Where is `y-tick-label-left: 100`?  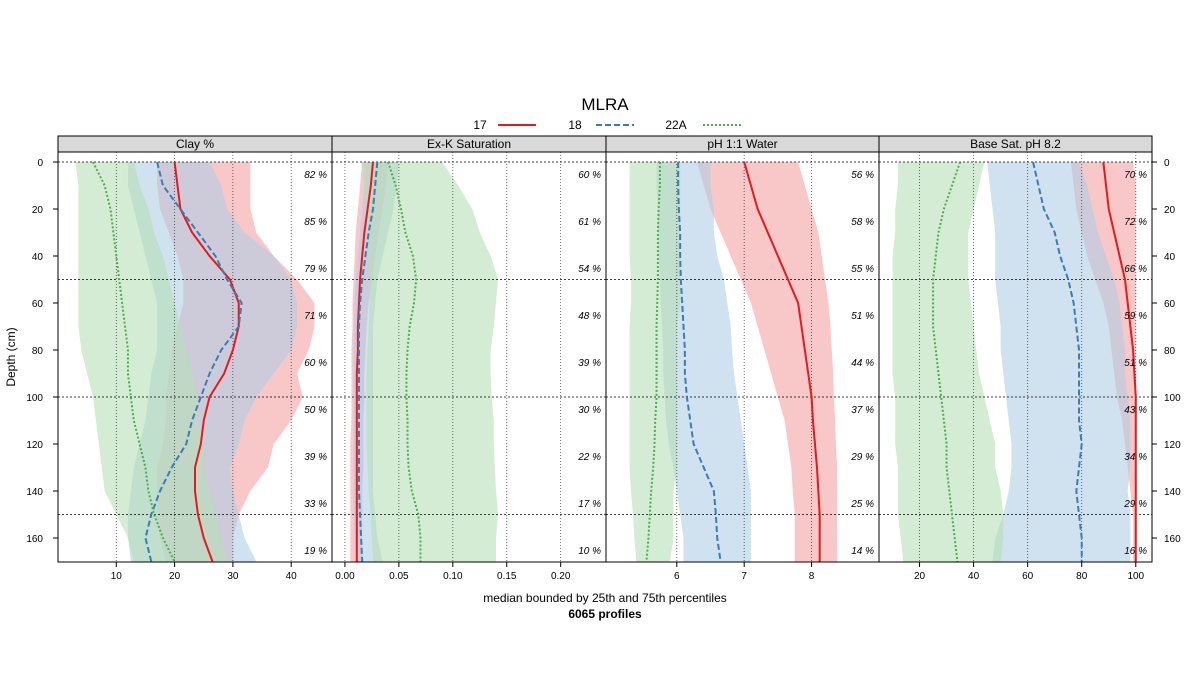 y-tick-label-left: 100 is located at coordinates (34, 398).